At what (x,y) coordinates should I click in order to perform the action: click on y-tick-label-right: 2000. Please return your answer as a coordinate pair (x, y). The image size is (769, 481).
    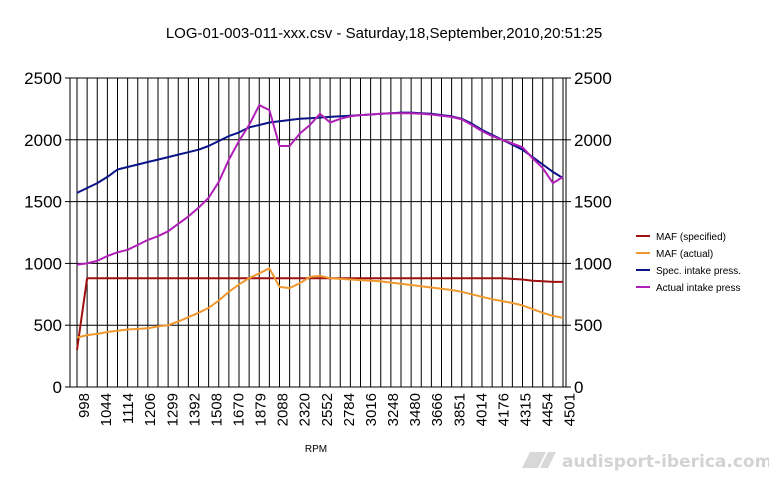
    Looking at the image, I should click on (593, 140).